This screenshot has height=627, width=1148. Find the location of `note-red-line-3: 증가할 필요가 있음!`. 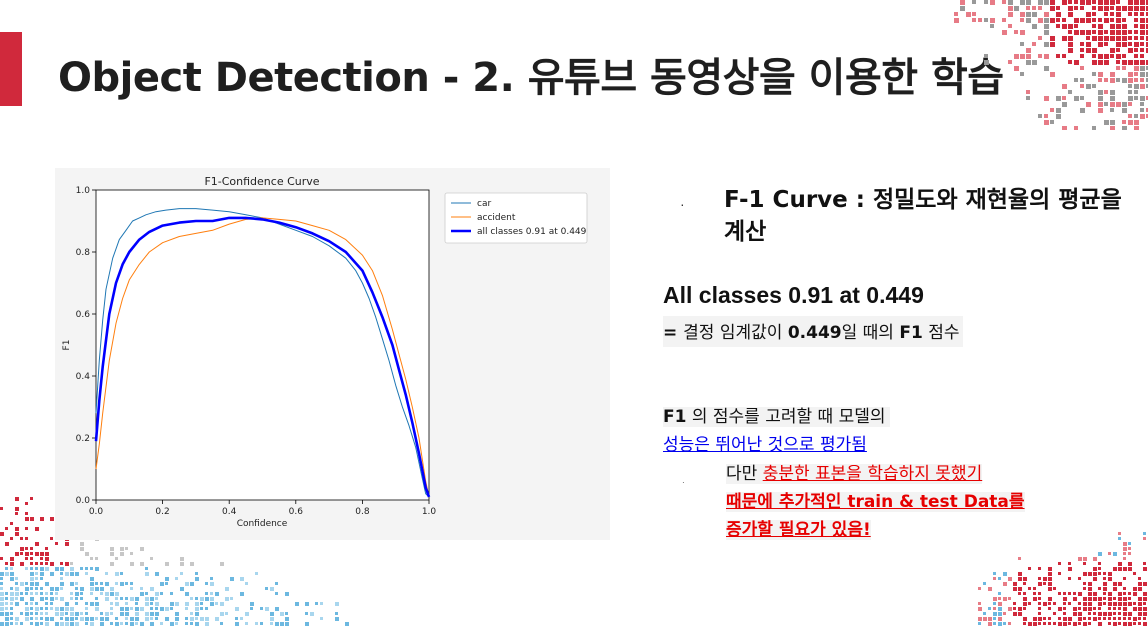

note-red-line-3: 증가할 필요가 있음! is located at coordinates (798, 530).